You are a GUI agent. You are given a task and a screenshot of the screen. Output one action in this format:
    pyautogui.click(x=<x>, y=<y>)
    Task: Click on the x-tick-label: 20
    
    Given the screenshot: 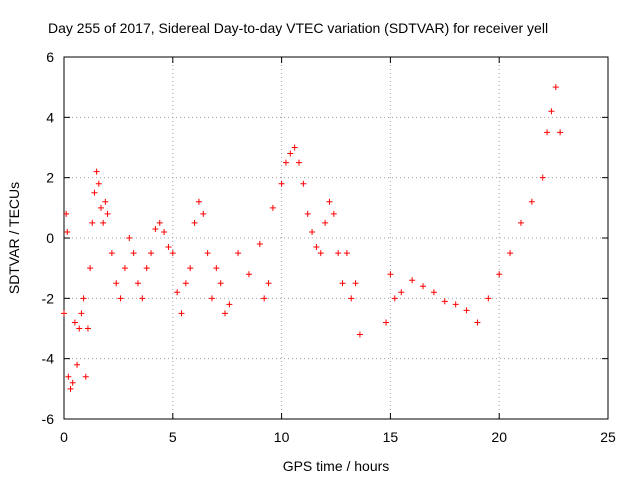 What is the action you would take?
    pyautogui.click(x=499, y=437)
    